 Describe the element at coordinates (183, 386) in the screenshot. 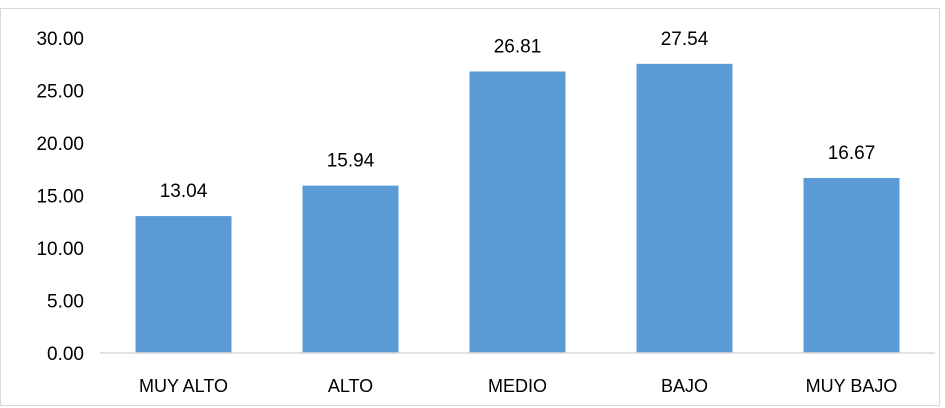

I see `x-category-label: MUY ALTO` at that location.